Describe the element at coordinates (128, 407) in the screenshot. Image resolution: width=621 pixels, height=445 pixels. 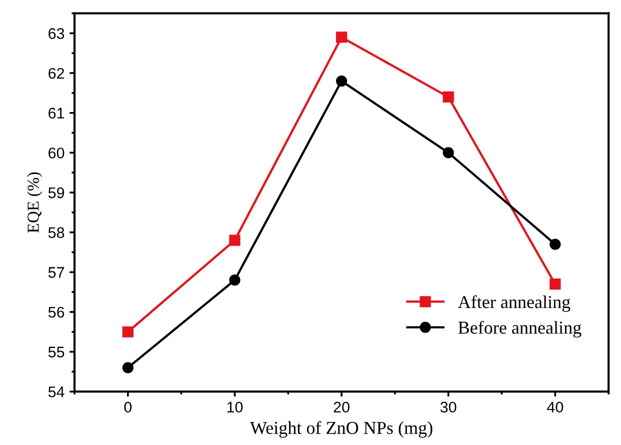
I see `x-tick-label: 0` at that location.